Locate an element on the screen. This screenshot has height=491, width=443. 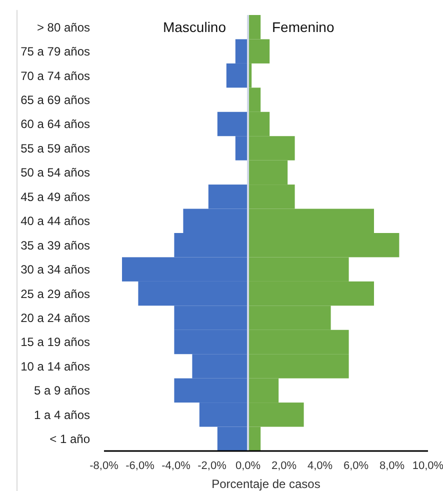
x-tick-label: 4,0% is located at coordinates (320, 466).